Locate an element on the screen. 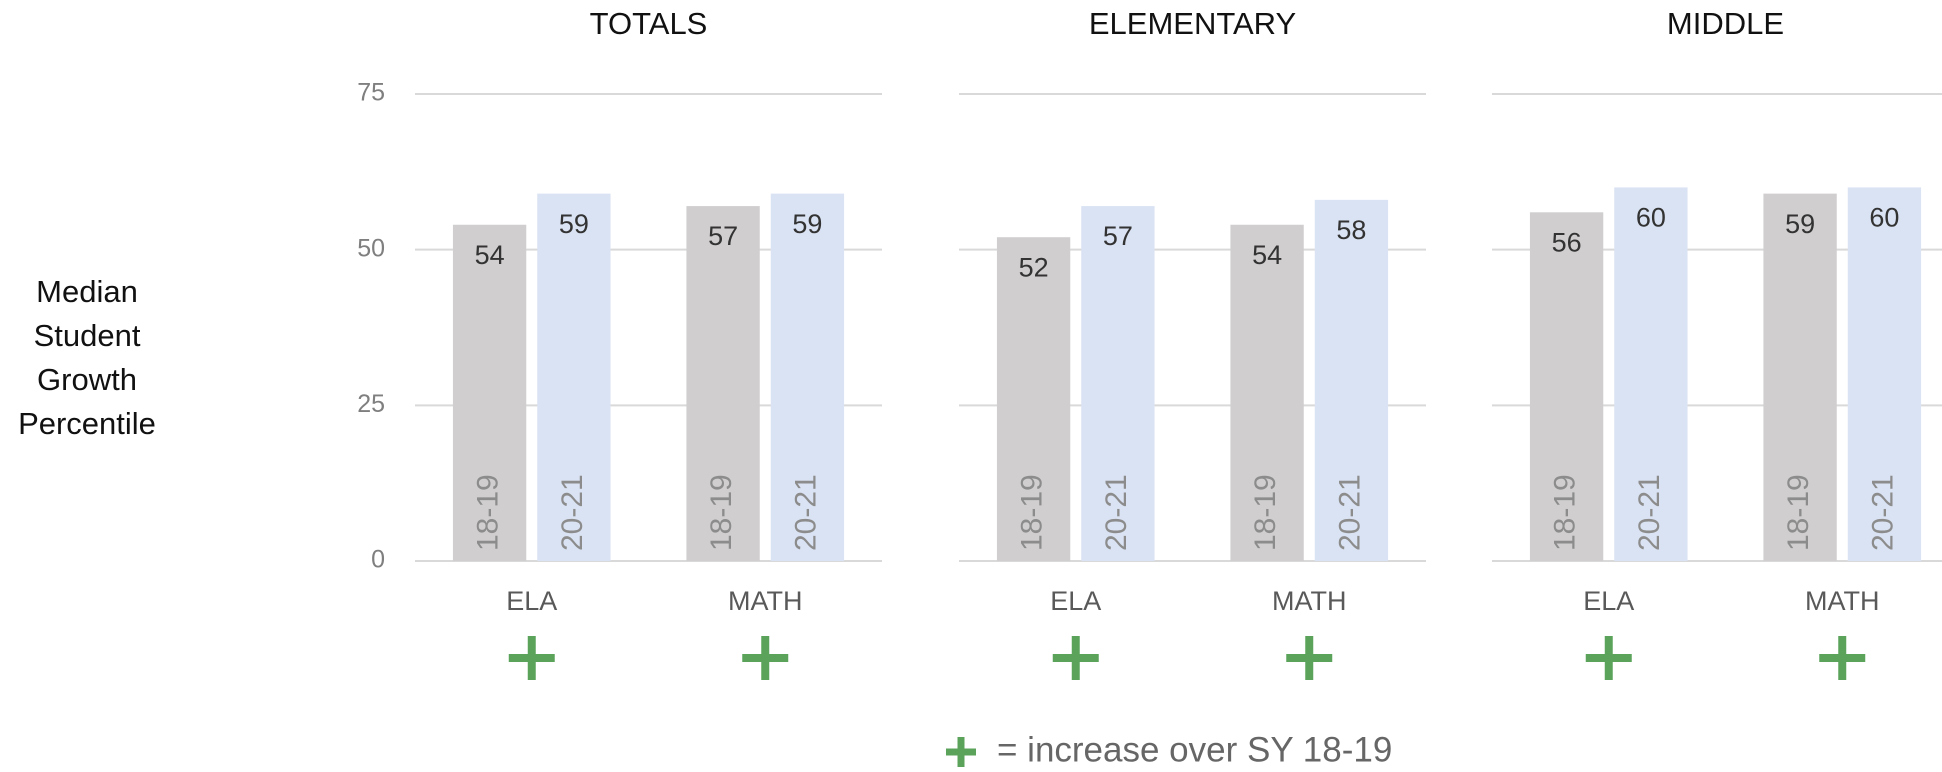 This screenshot has height=772, width=1942. value-label: 56 is located at coordinates (1567, 242).